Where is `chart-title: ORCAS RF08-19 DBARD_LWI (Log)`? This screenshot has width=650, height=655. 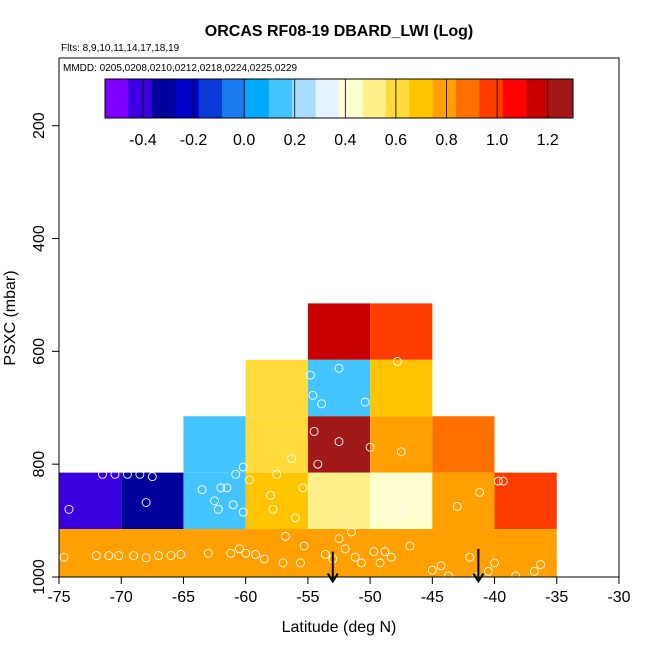
chart-title: ORCAS RF08-19 DBARD_LWI (Log) is located at coordinates (339, 31).